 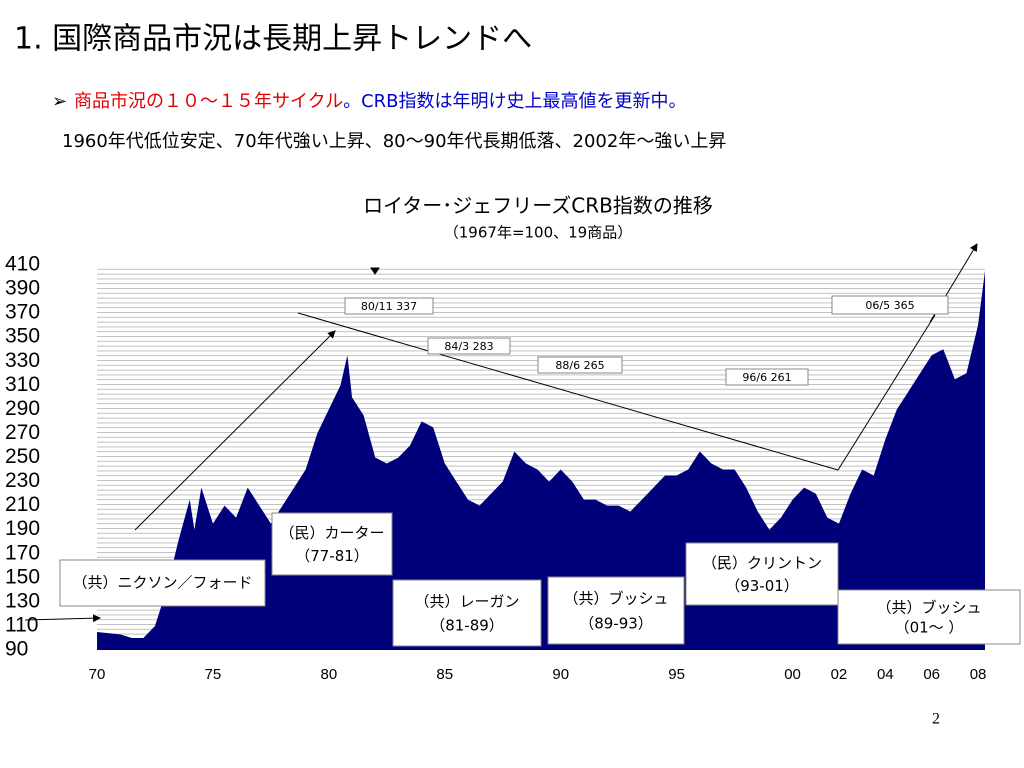 I want to click on x-tick-label: 75, so click(x=213, y=674).